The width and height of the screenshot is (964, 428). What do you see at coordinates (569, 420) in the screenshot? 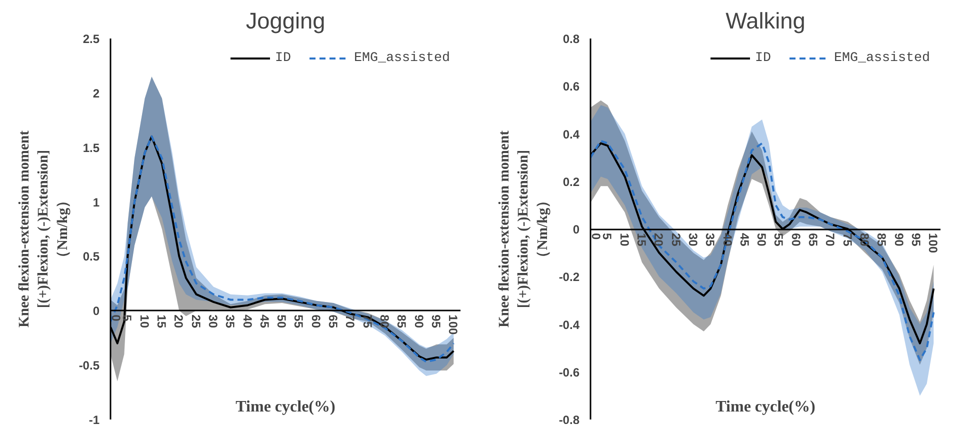
I see `y-tick-label: -0.8` at bounding box center [569, 420].